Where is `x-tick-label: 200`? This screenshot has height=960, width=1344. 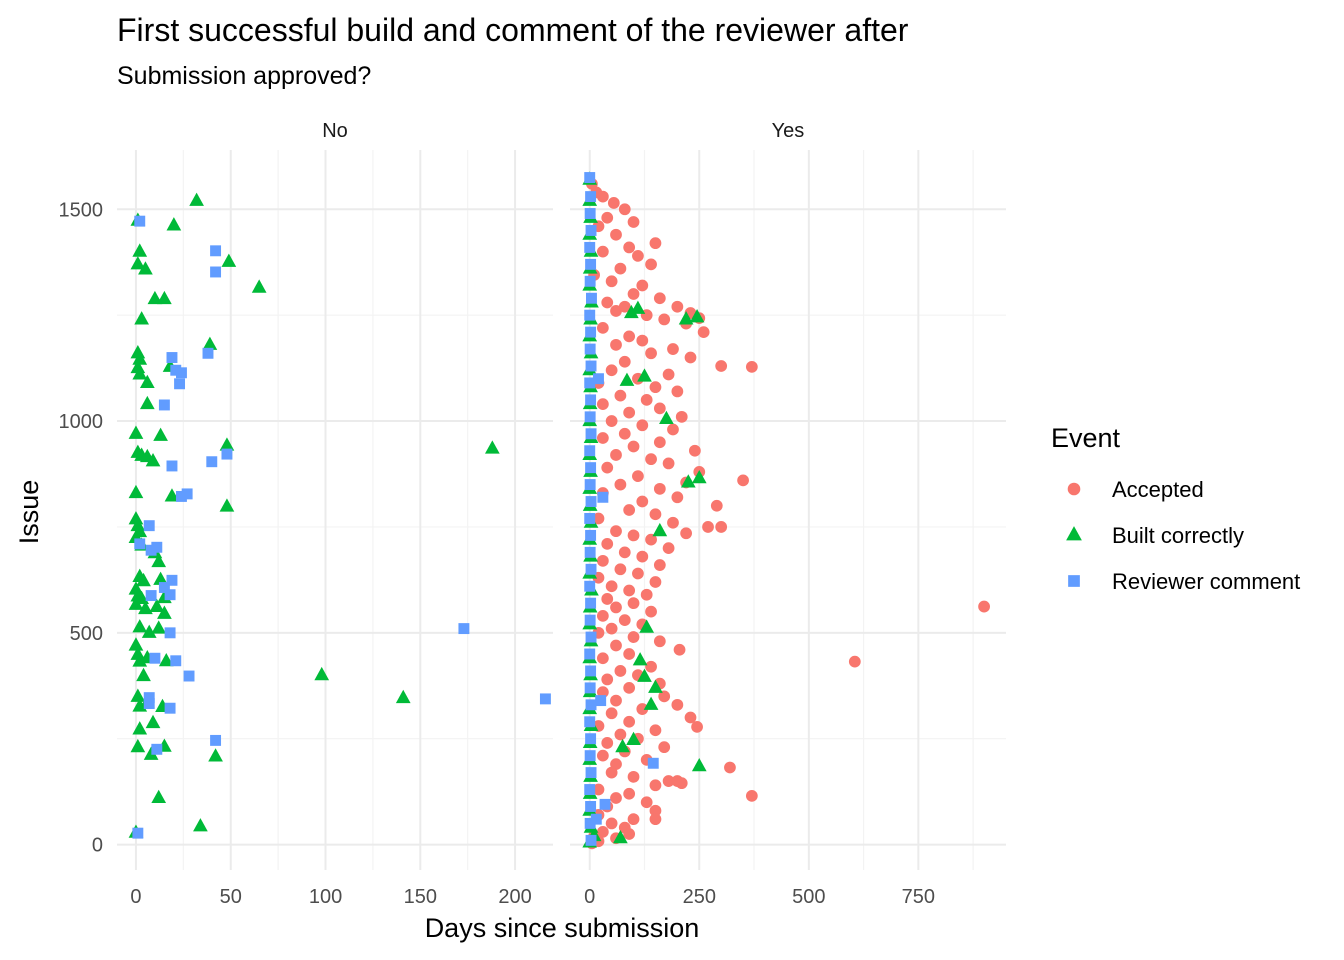
x-tick-label: 200 is located at coordinates (514, 897).